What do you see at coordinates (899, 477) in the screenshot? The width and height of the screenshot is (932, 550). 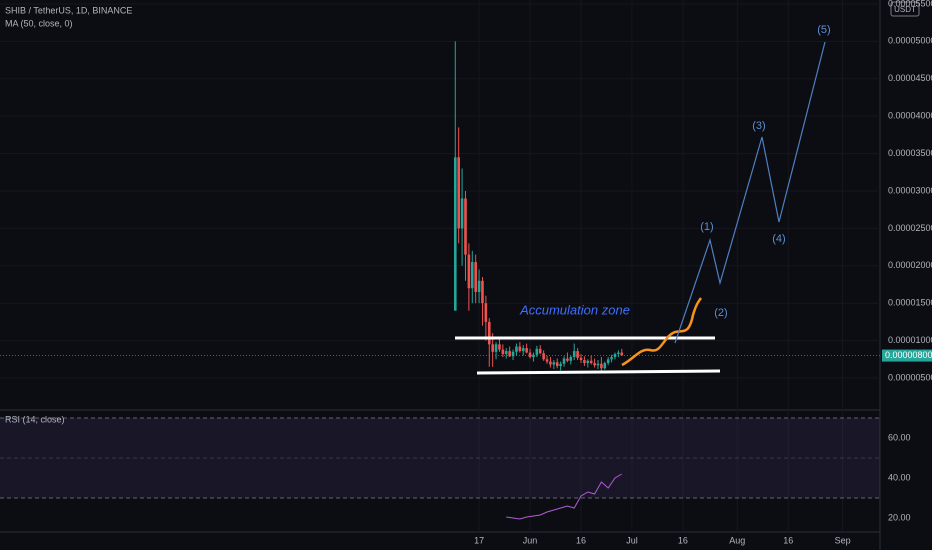 I see `y-tick-label: 40.00` at bounding box center [899, 477].